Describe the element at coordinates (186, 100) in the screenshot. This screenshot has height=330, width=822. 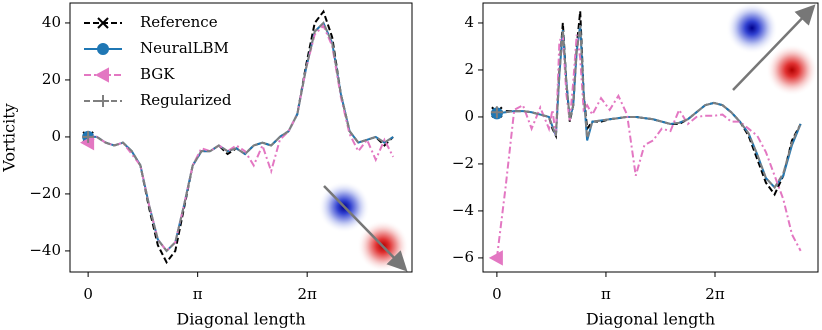
I see `legend-label: Regularized` at that location.